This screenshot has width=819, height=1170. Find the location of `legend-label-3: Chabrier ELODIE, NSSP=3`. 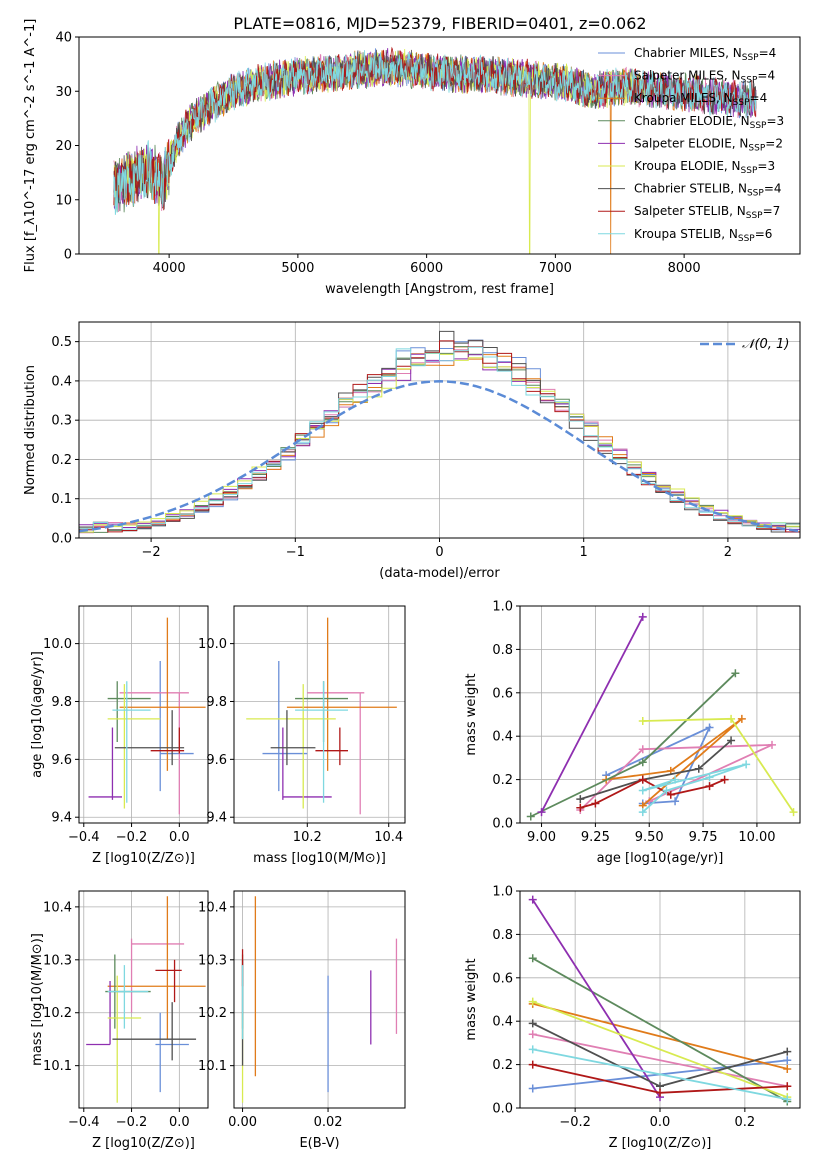

legend-label-3: Chabrier ELODIE, NSSP=3 is located at coordinates (709, 122).